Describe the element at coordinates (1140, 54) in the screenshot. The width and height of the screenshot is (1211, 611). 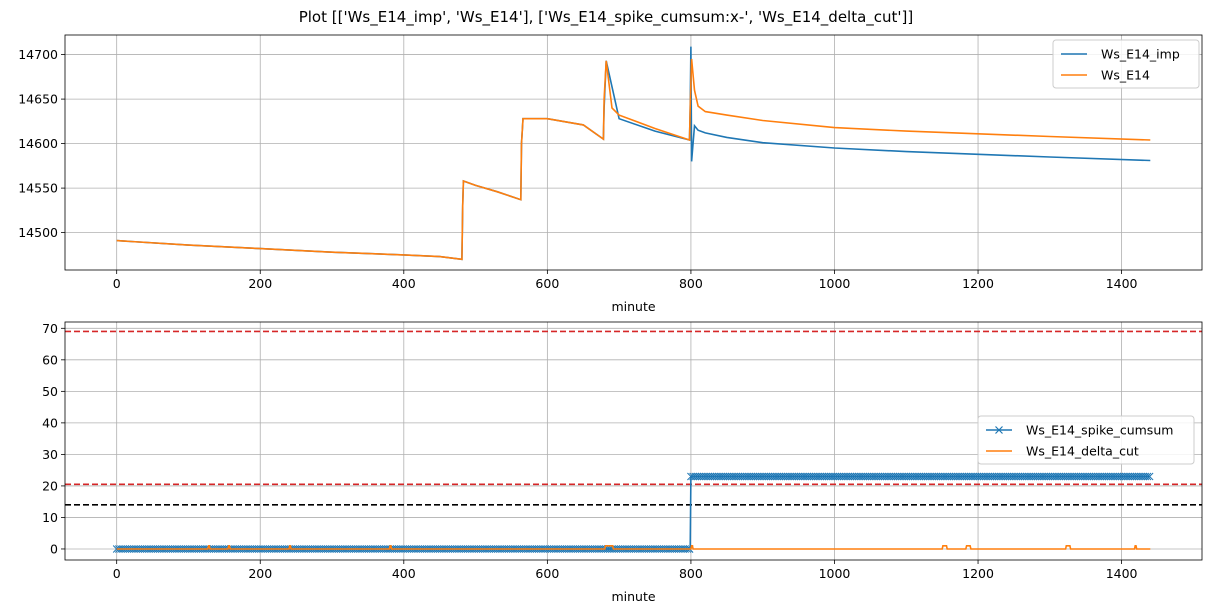
I see `legend-label: Ws_E14_imp` at that location.